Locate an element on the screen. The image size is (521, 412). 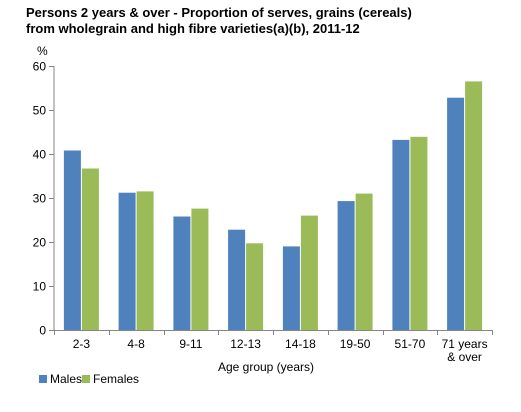
legend-item-males: Males is located at coordinates (60, 379).